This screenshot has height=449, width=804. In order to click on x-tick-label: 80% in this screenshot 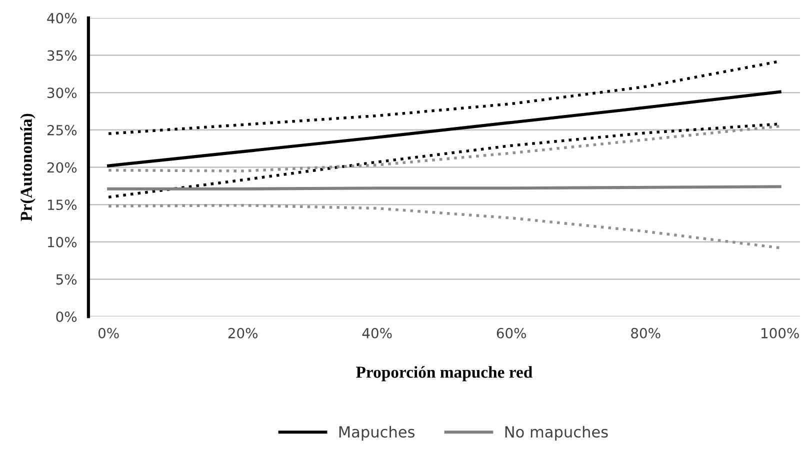, I will do `click(645, 333)`.